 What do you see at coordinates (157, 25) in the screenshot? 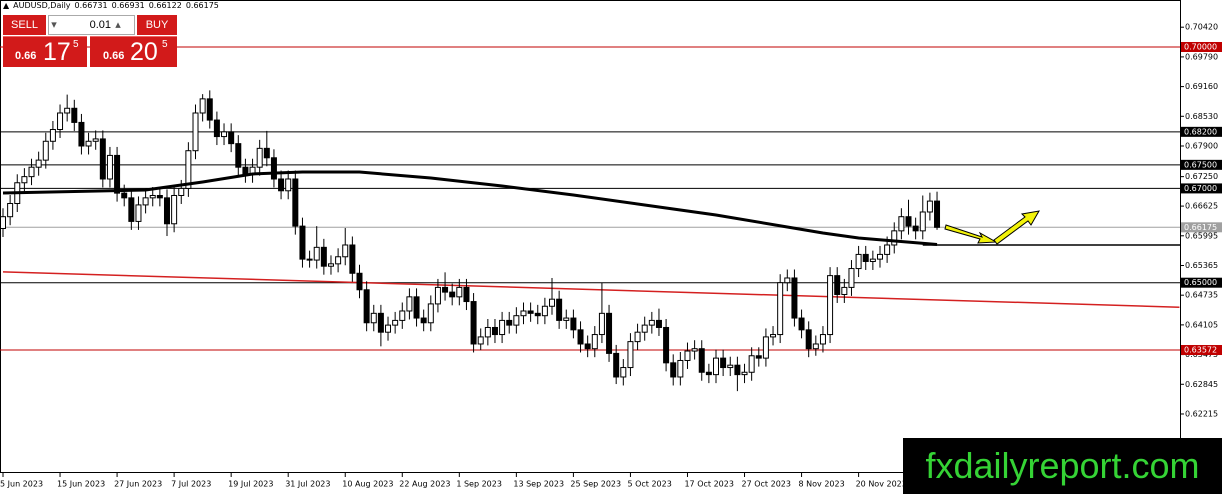
I see `buy-button: BUY` at bounding box center [157, 25].